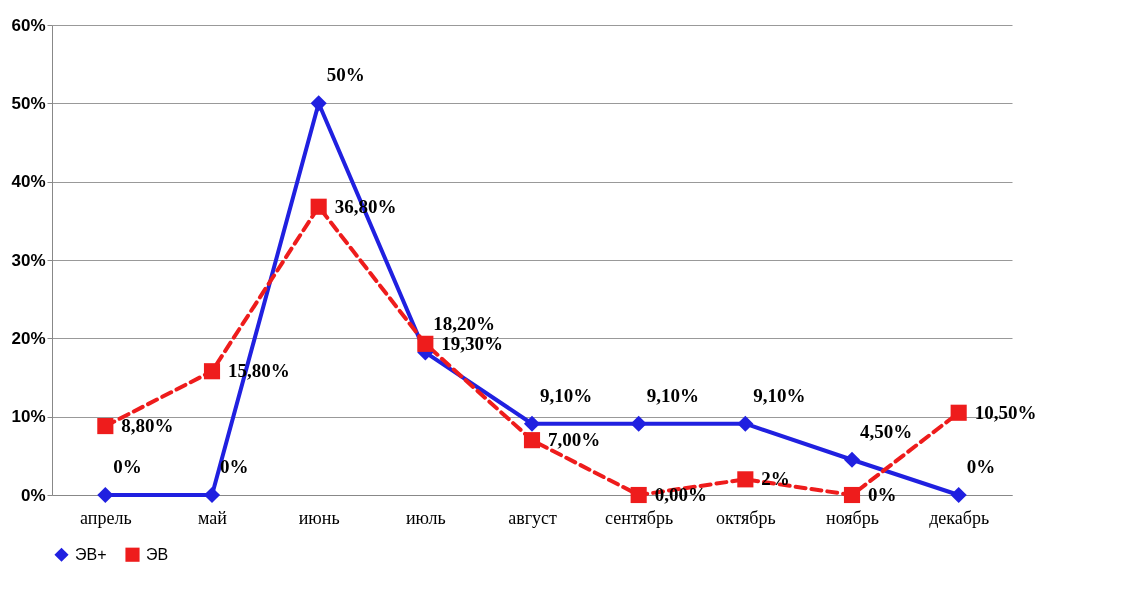 The image size is (1126, 612). Describe the element at coordinates (680, 494) in the screenshot. I see `data-label: 0,00%` at that location.